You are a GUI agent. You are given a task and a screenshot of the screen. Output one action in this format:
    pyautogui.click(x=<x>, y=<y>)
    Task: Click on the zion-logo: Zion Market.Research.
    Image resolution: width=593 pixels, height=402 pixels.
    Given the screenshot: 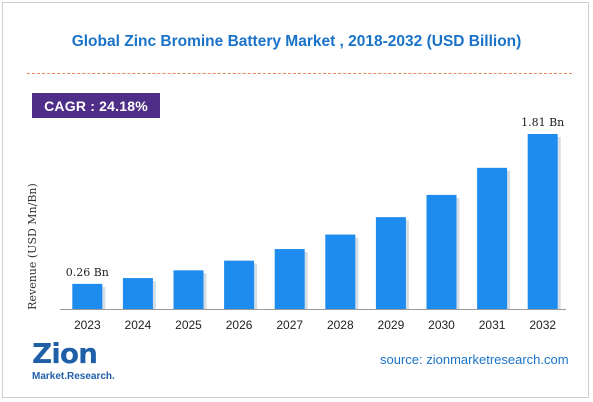 What is the action you would take?
    pyautogui.click(x=82, y=365)
    